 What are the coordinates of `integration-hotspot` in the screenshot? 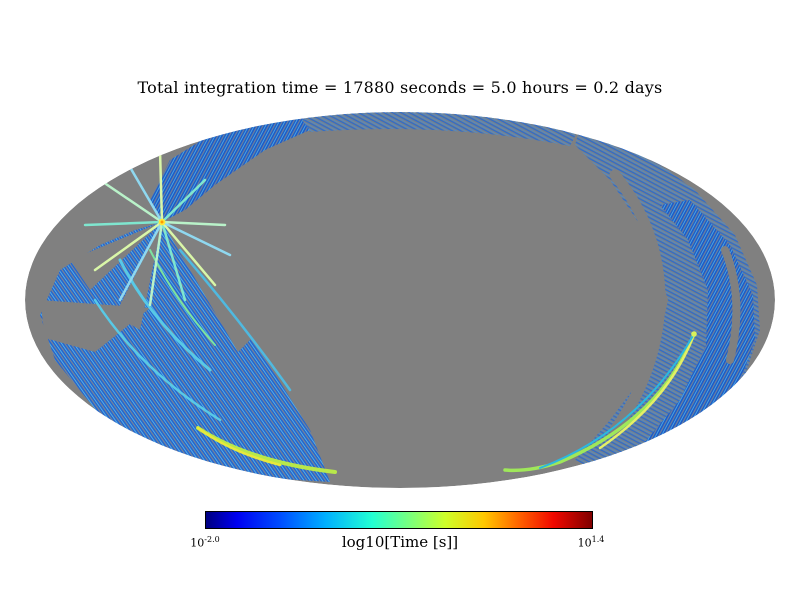 It's located at (162, 222).